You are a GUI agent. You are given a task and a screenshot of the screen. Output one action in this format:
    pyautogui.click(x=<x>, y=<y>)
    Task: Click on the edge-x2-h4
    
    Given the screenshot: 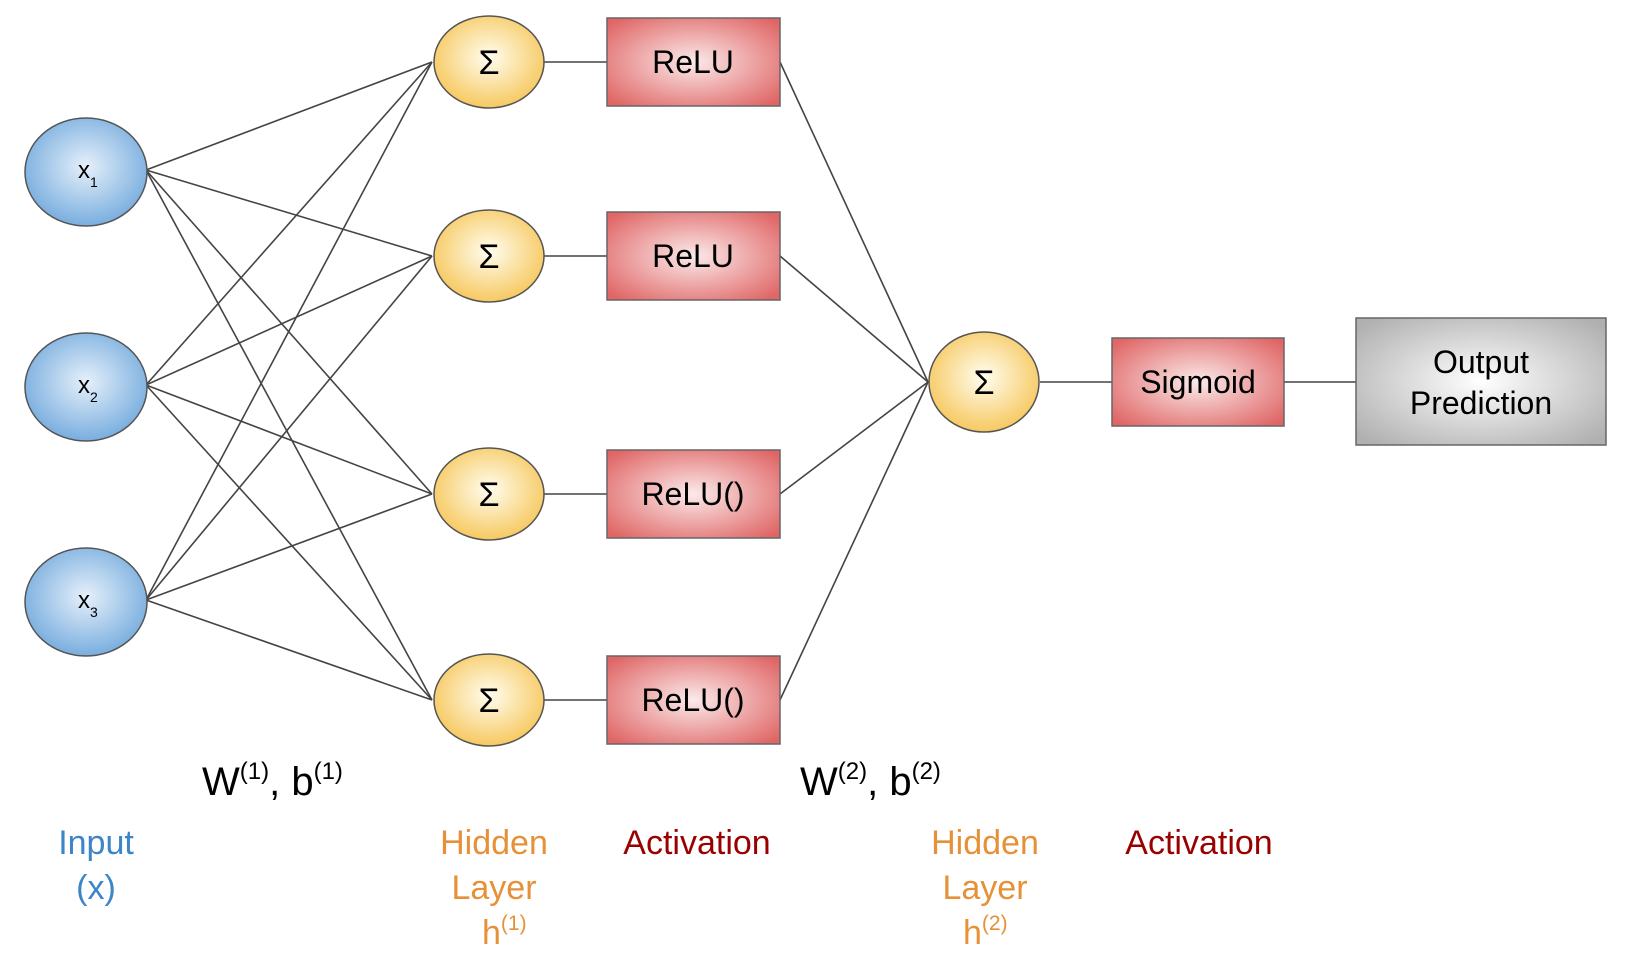 What is the action you would take?
    pyautogui.click(x=289, y=542)
    